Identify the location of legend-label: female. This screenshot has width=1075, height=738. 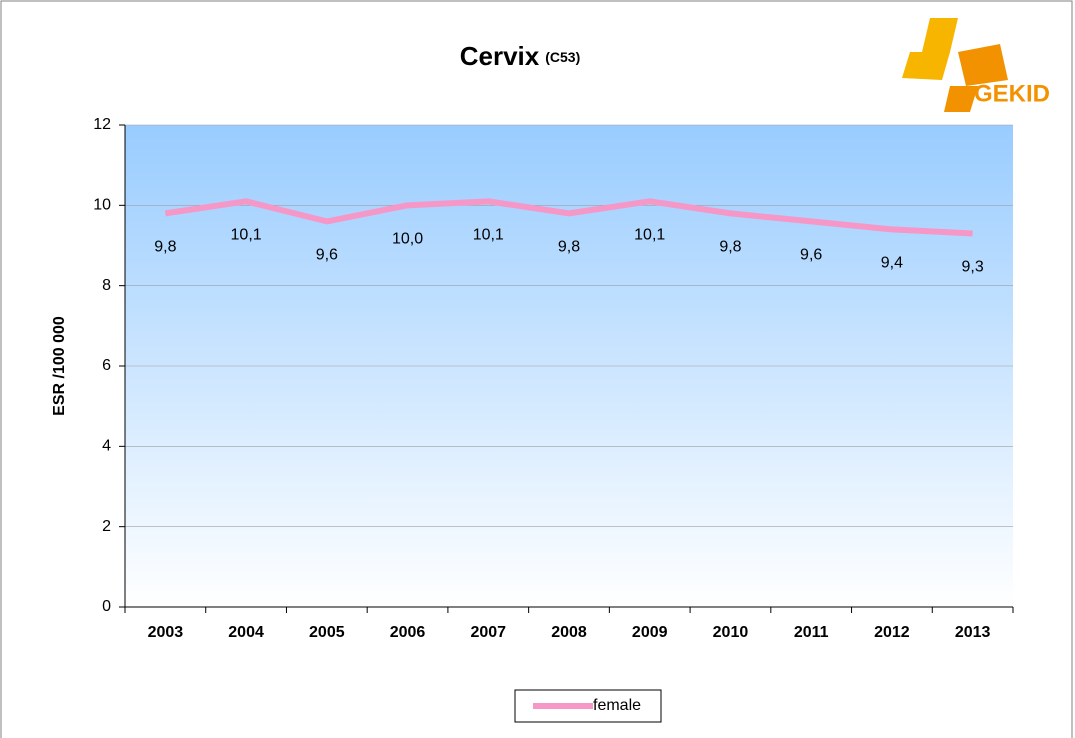
(617, 705).